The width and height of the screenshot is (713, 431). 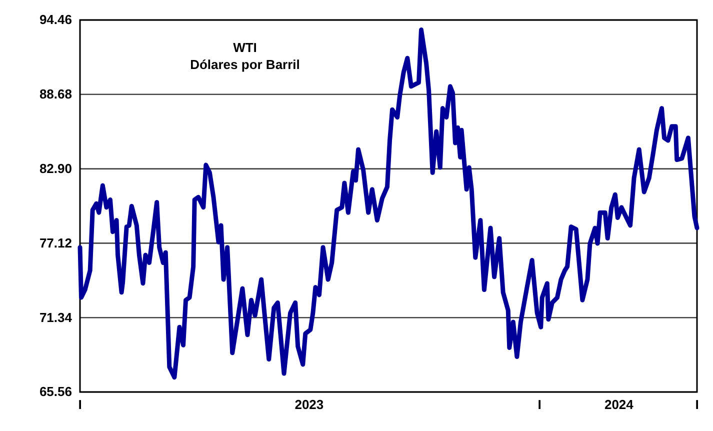 What do you see at coordinates (55, 94) in the screenshot?
I see `y-tick-label: 88.68` at bounding box center [55, 94].